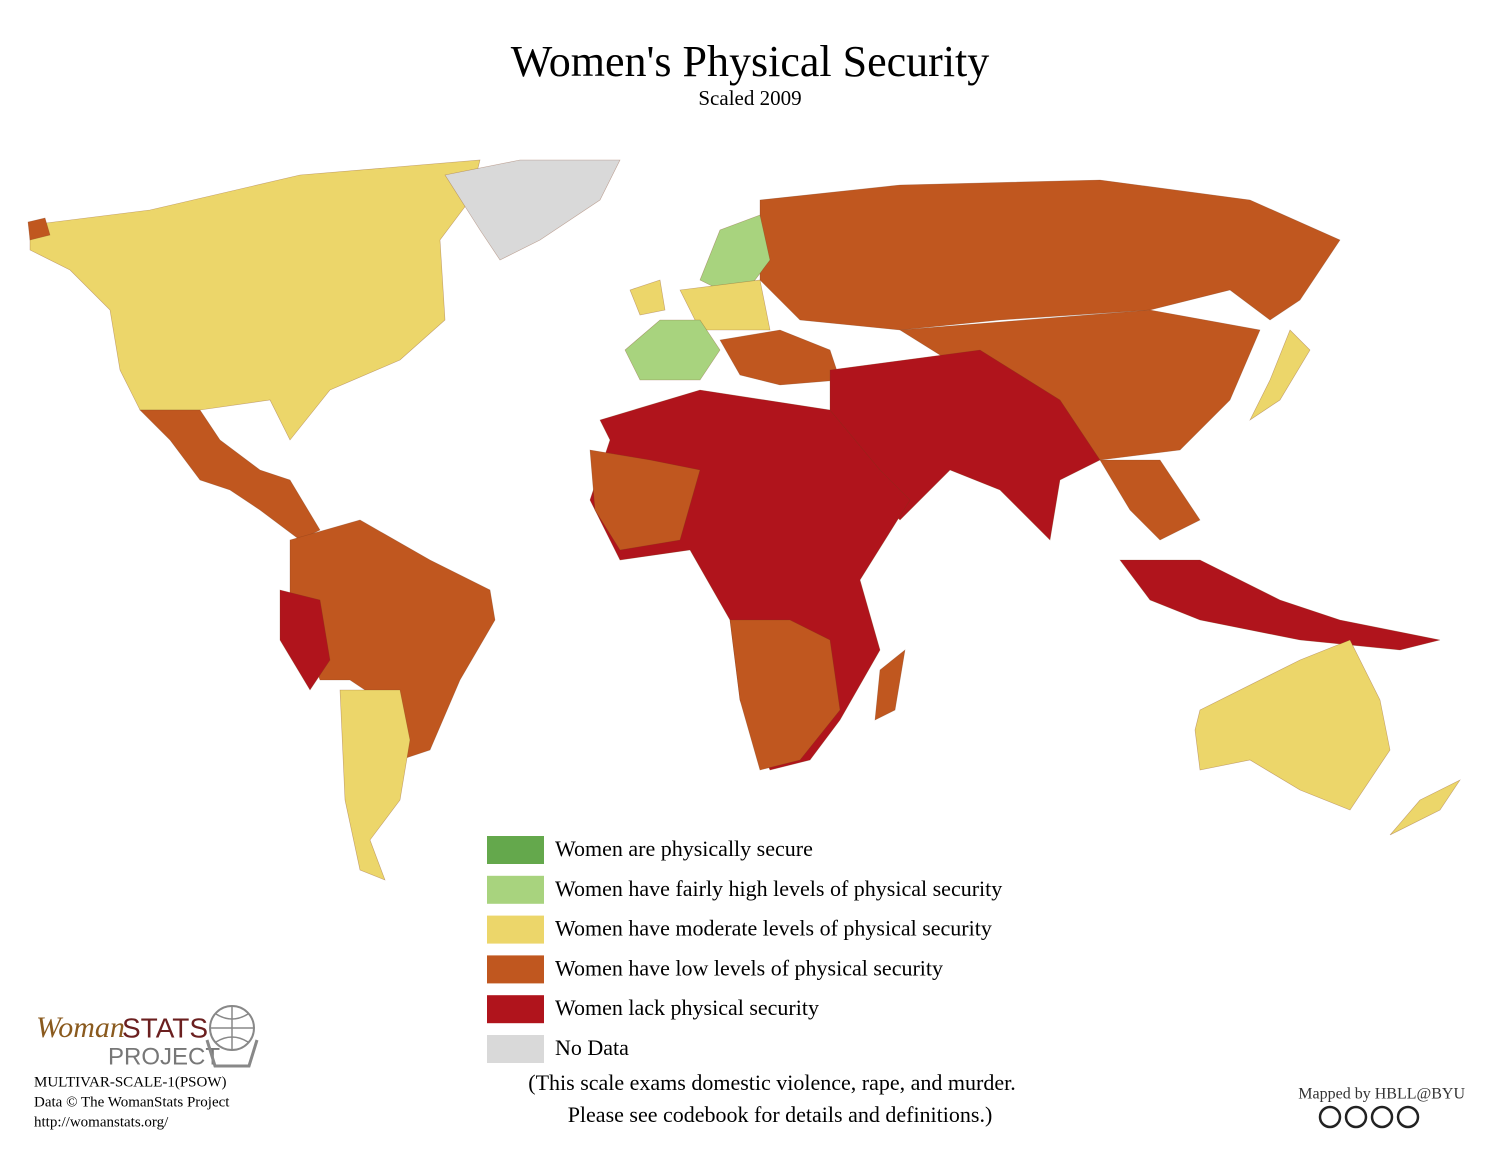 Image resolution: width=1500 pixels, height=1159 pixels. I want to click on peru, so click(305, 640).